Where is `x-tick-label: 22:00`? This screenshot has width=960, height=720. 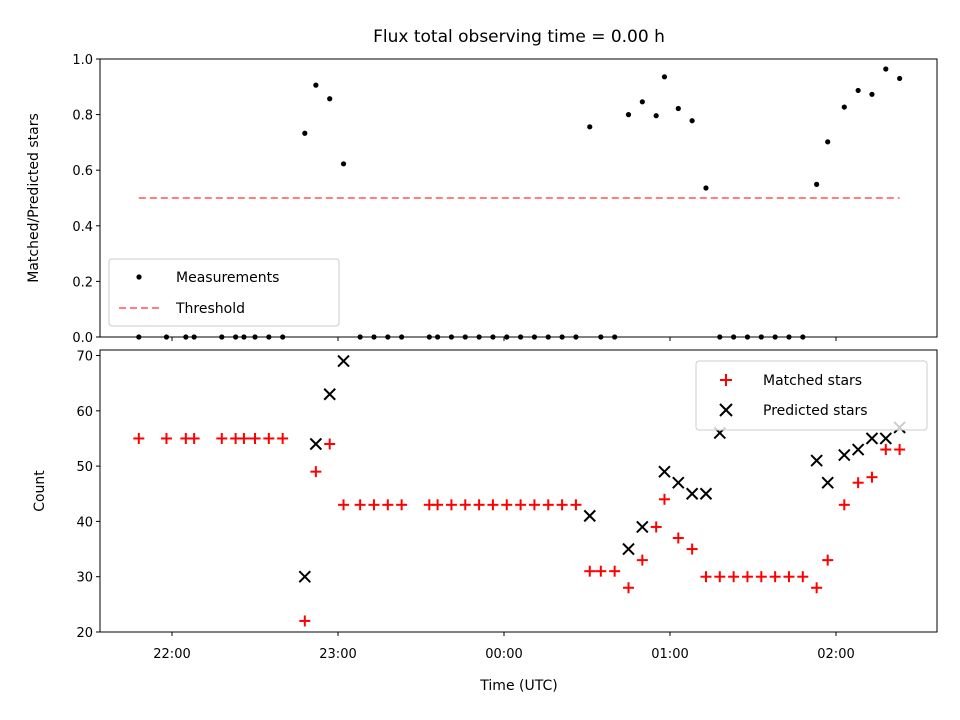 x-tick-label: 22:00 is located at coordinates (171, 654).